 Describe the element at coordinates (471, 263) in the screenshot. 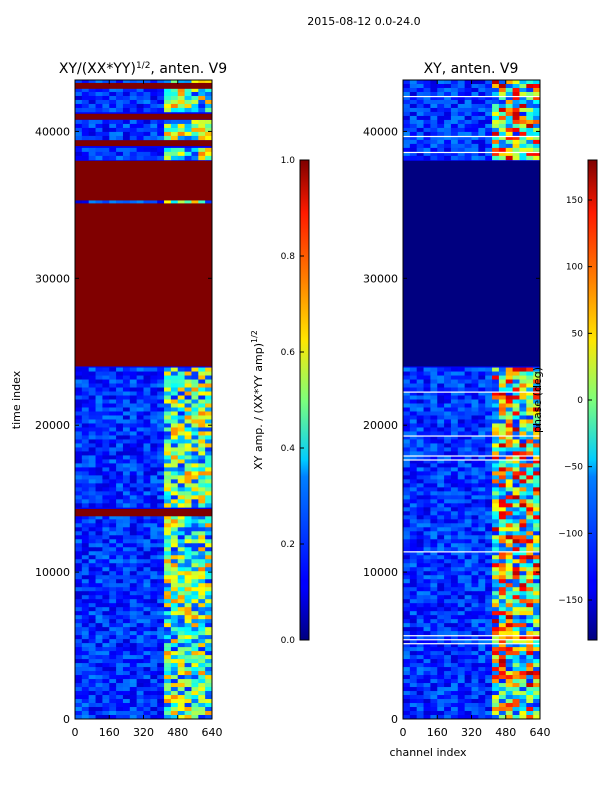

I see `heatmap-band` at that location.